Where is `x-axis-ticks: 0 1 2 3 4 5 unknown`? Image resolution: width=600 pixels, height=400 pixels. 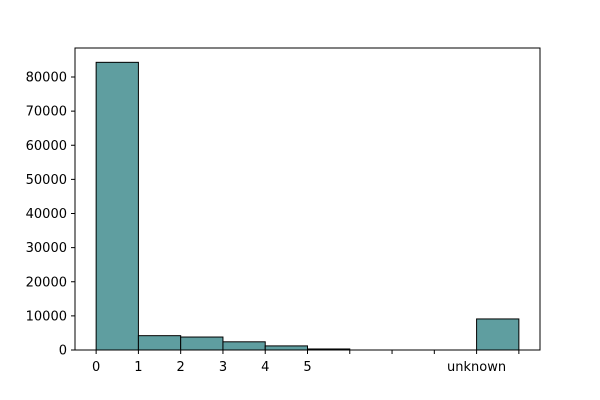 x-axis-ticks: 0 1 2 3 4 5 unknown is located at coordinates (306, 362).